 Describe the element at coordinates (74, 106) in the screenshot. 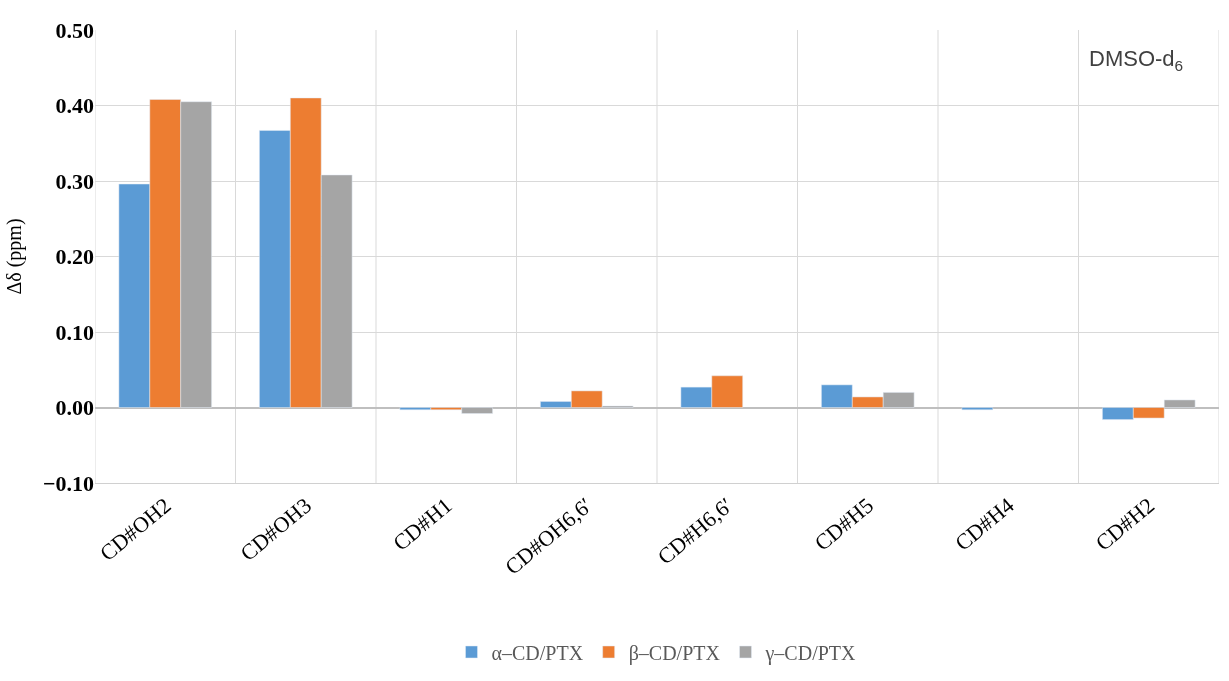

I see `y-tick-label: 0.40` at that location.